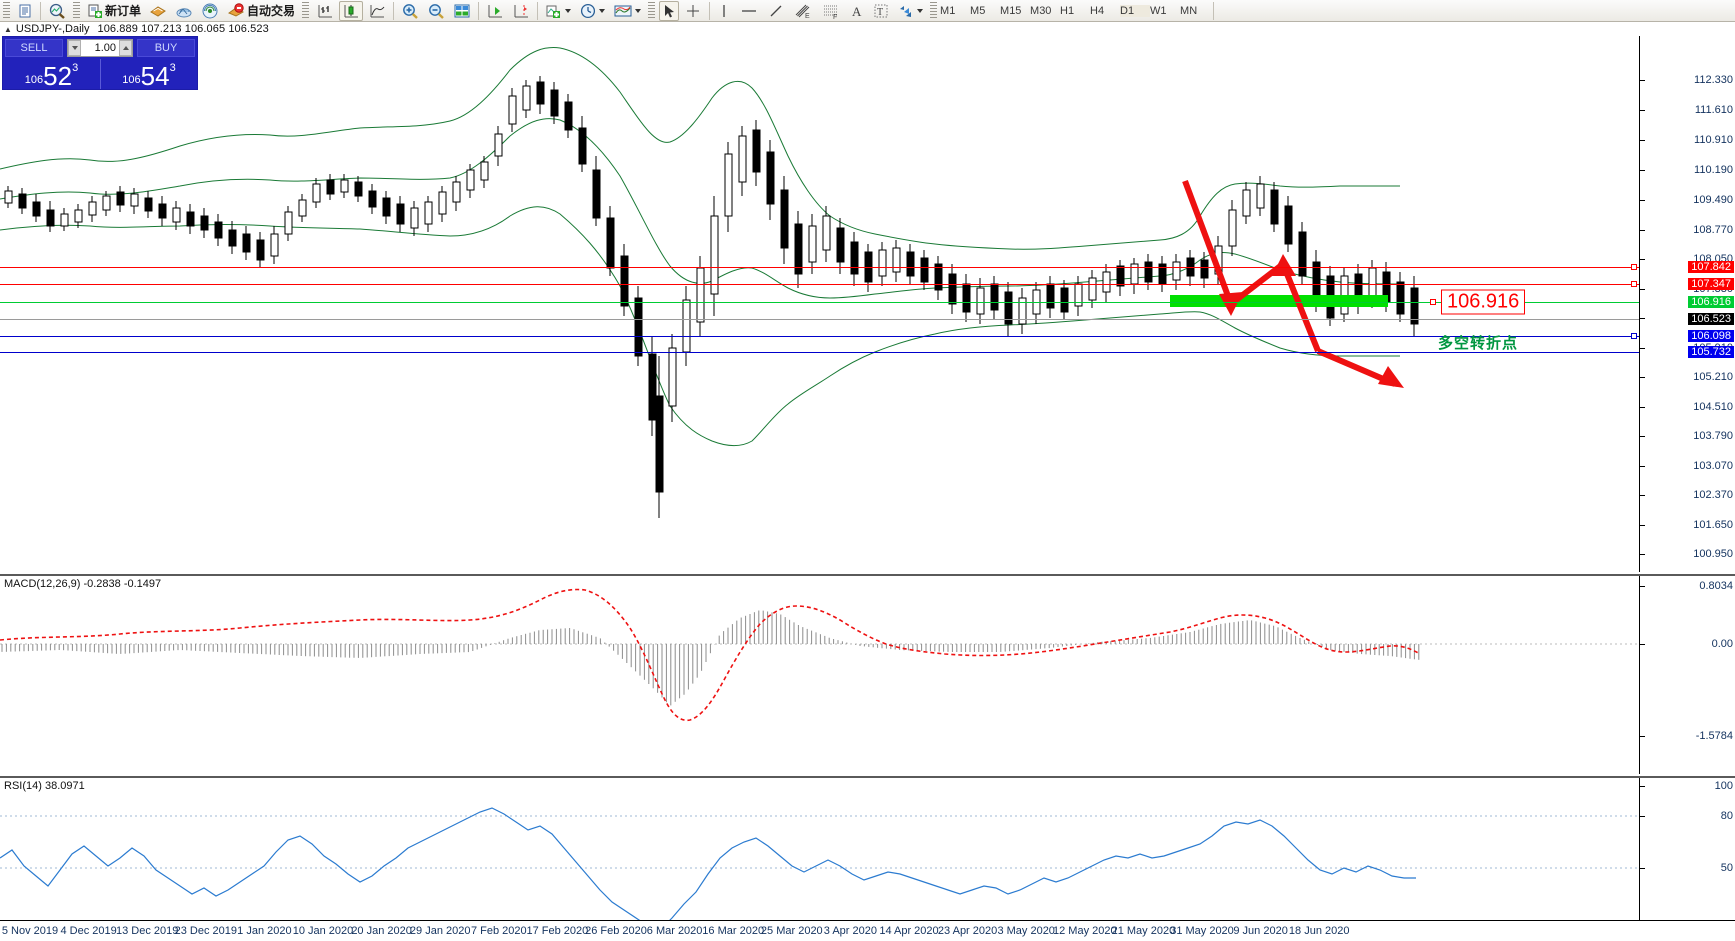 This screenshot has height=941, width=1735. I want to click on time-axis-label: 23 Dec 2019, so click(205, 931).